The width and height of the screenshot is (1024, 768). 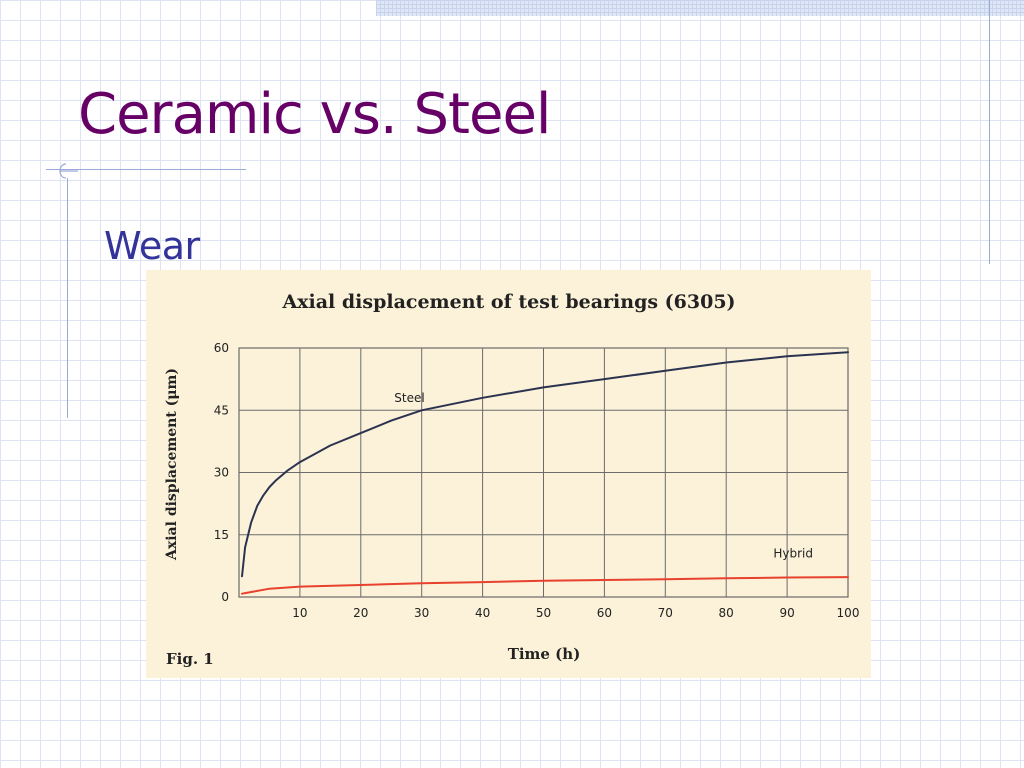 What do you see at coordinates (146, 169) in the screenshot?
I see `title-underline-rule` at bounding box center [146, 169].